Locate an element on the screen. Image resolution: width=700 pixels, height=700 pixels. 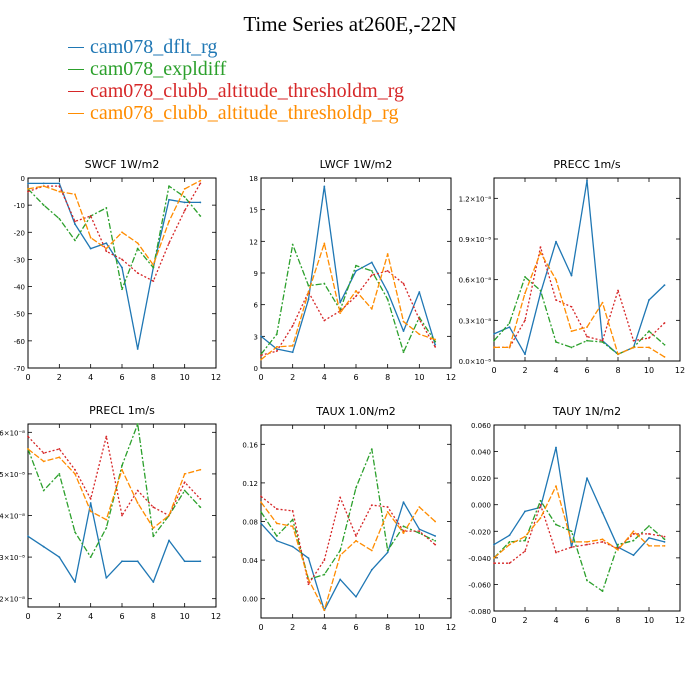
y-tick-label: 5×10⁻⁸ is located at coordinates (12, 475).